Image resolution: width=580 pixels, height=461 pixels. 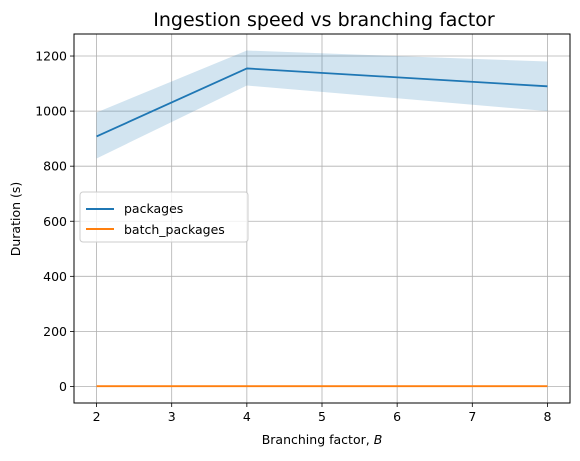 I want to click on y-axis-label: Duration (s), so click(x=15, y=219).